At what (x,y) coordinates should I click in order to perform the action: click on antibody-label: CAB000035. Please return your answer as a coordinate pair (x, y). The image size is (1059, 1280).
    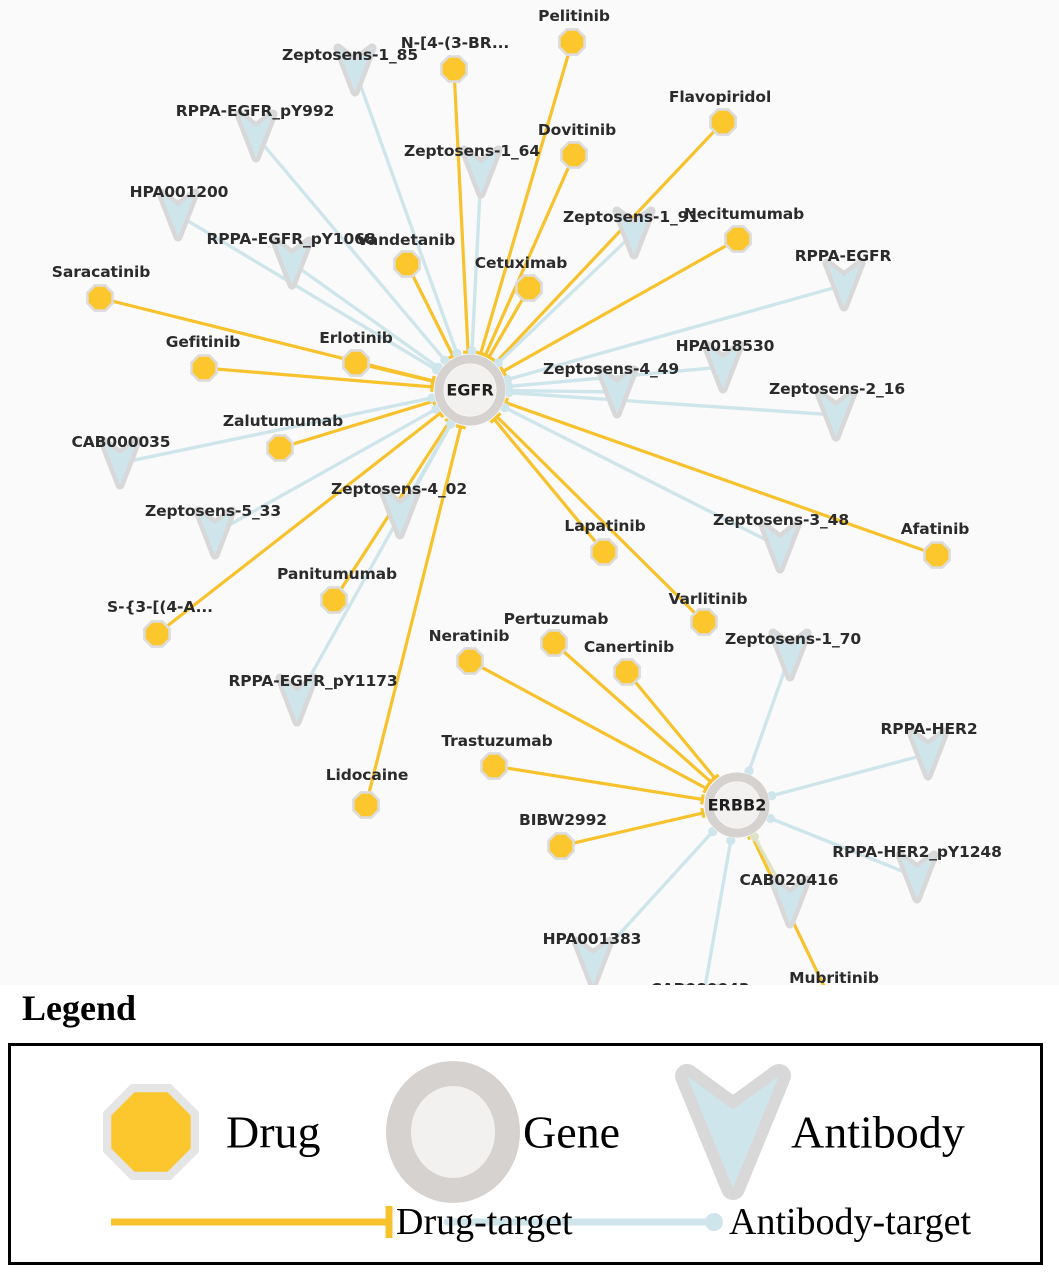
    Looking at the image, I should click on (121, 442).